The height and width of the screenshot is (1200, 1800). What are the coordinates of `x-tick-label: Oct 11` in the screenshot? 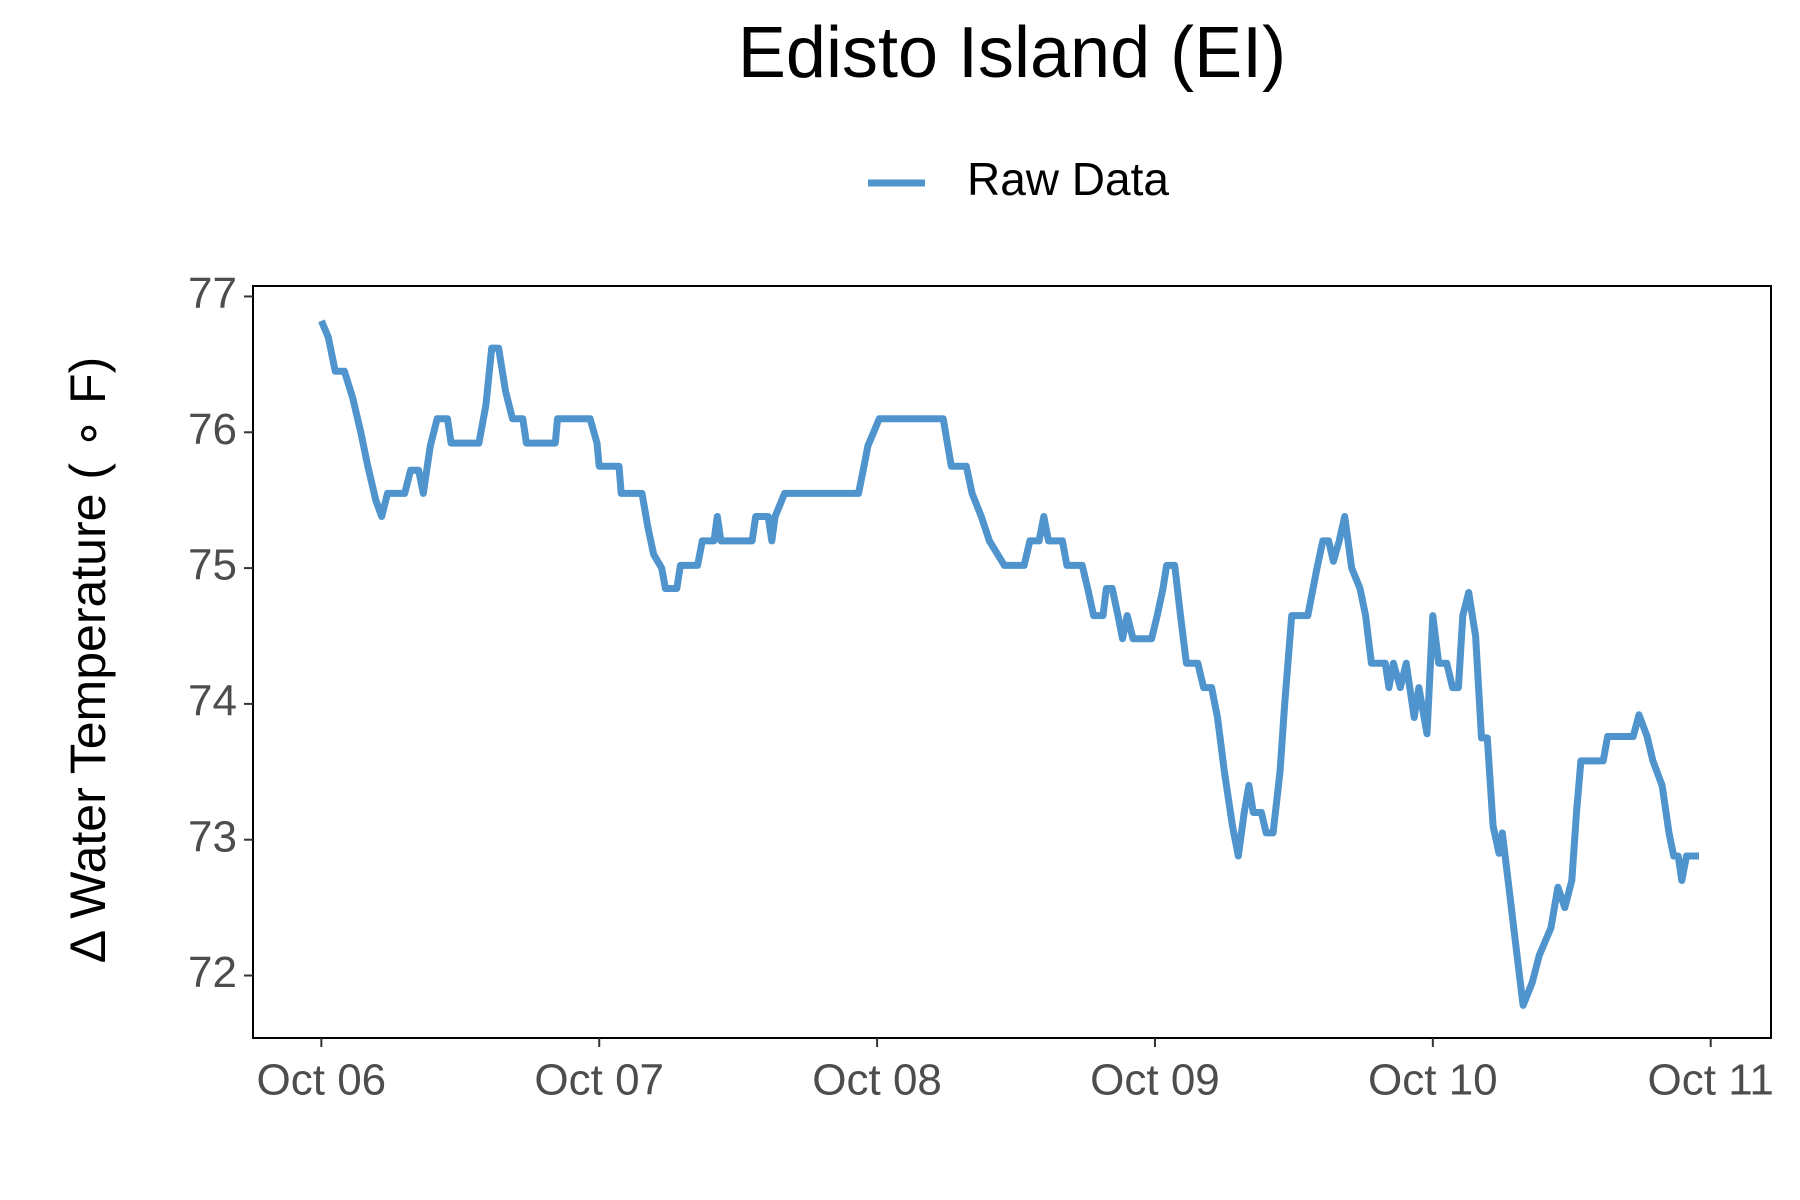 It's located at (1711, 1080).